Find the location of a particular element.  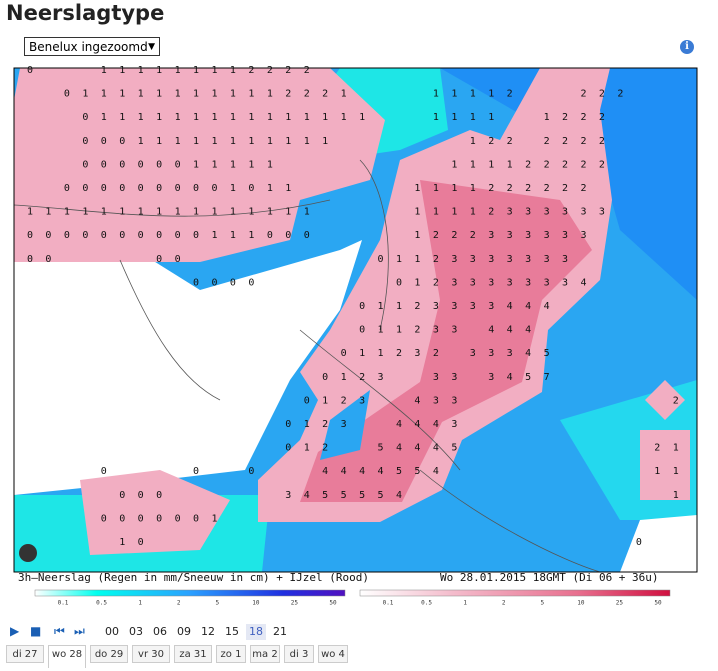

day-tab: vr 30 is located at coordinates (151, 654).